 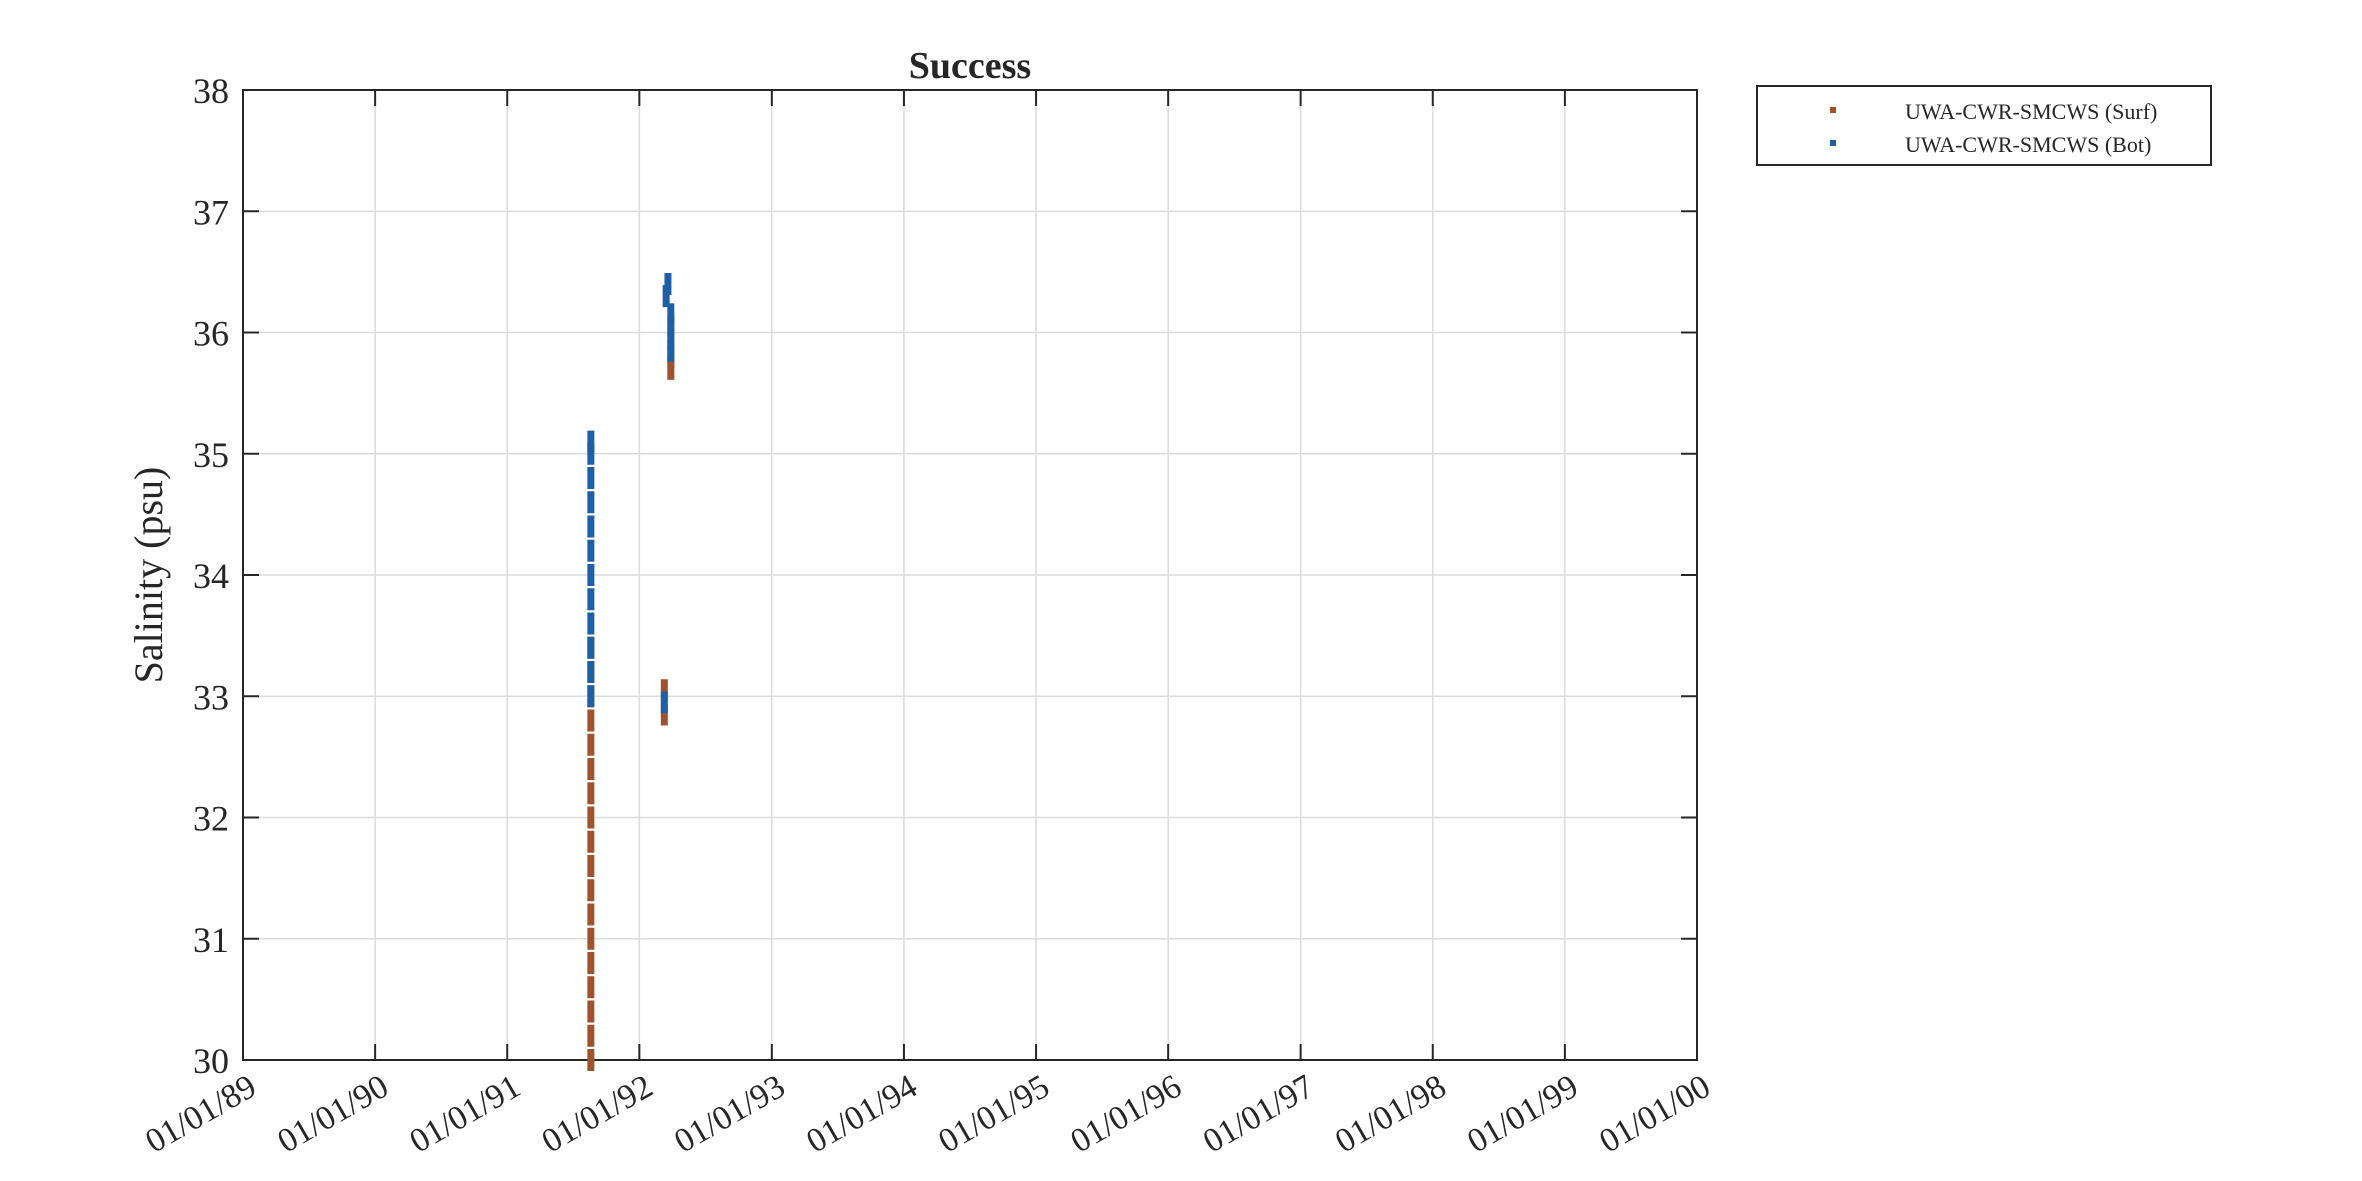 What do you see at coordinates (2028, 144) in the screenshot?
I see `legend-label-bot: UWA-CWR-SMCWS (Bot)` at bounding box center [2028, 144].